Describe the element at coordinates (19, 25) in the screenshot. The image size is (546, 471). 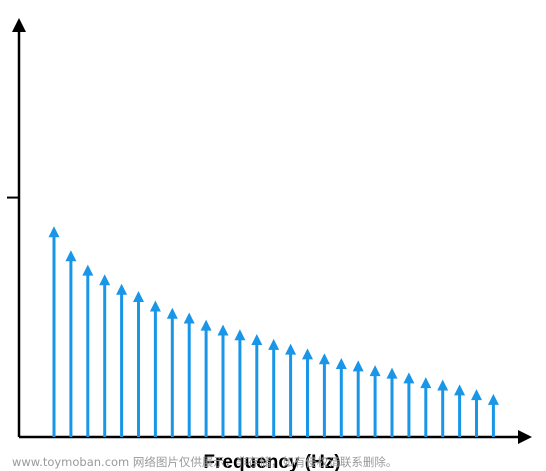
I see `y-axis-arrow-icon` at that location.